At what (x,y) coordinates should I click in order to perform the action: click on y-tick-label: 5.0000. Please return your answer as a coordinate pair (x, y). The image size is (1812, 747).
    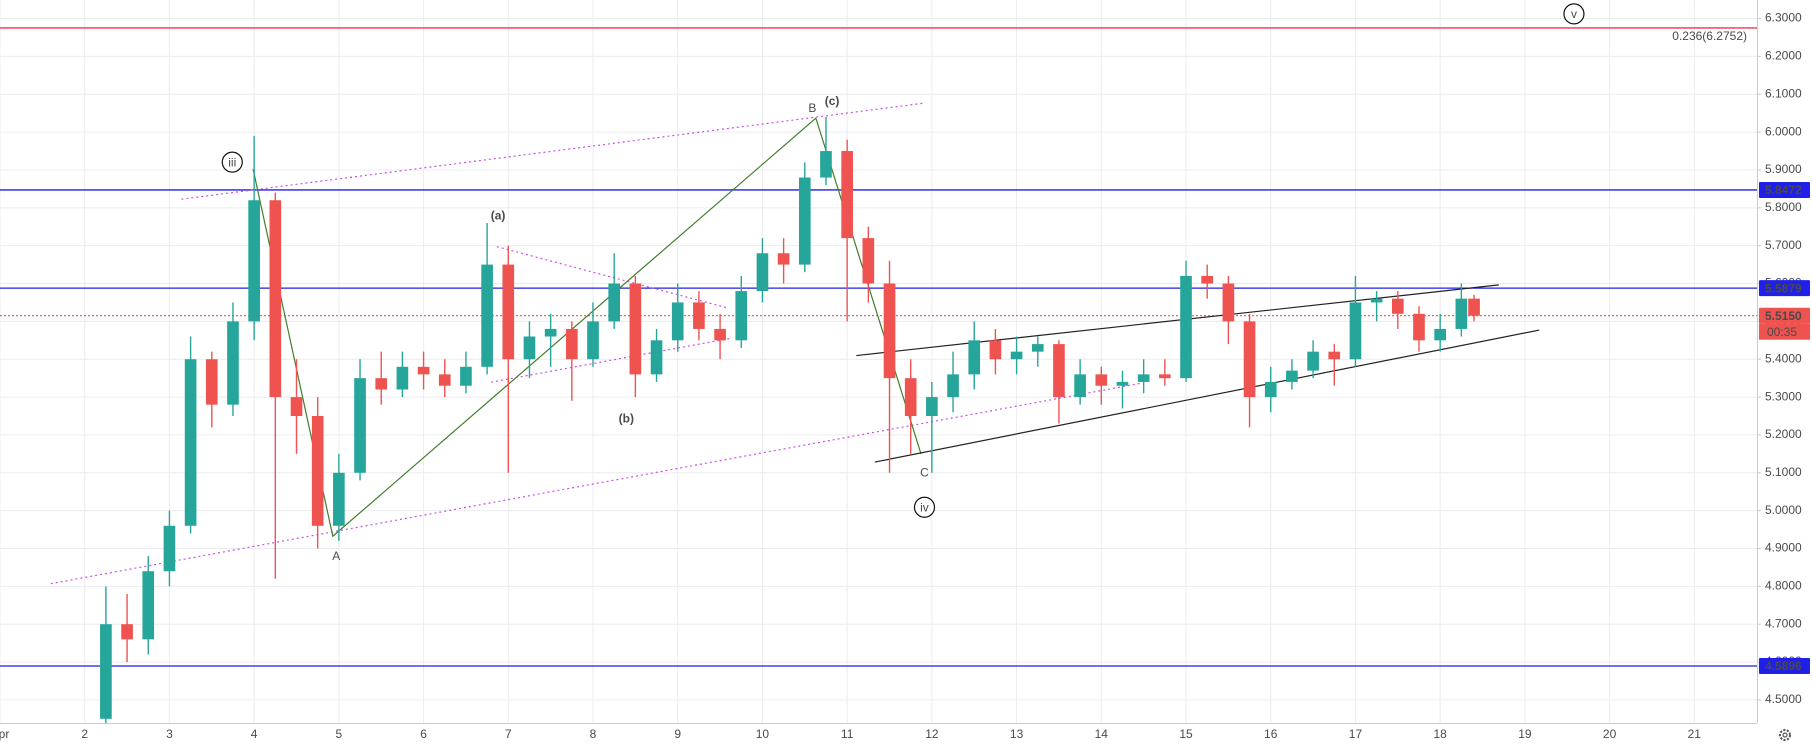
    Looking at the image, I should click on (1783, 510).